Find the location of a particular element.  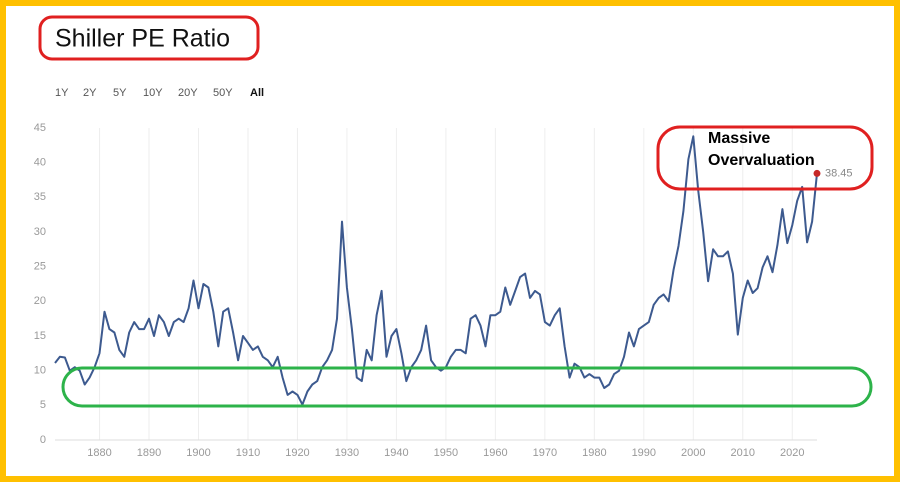

y-tick-label: 35 is located at coordinates (40, 197).